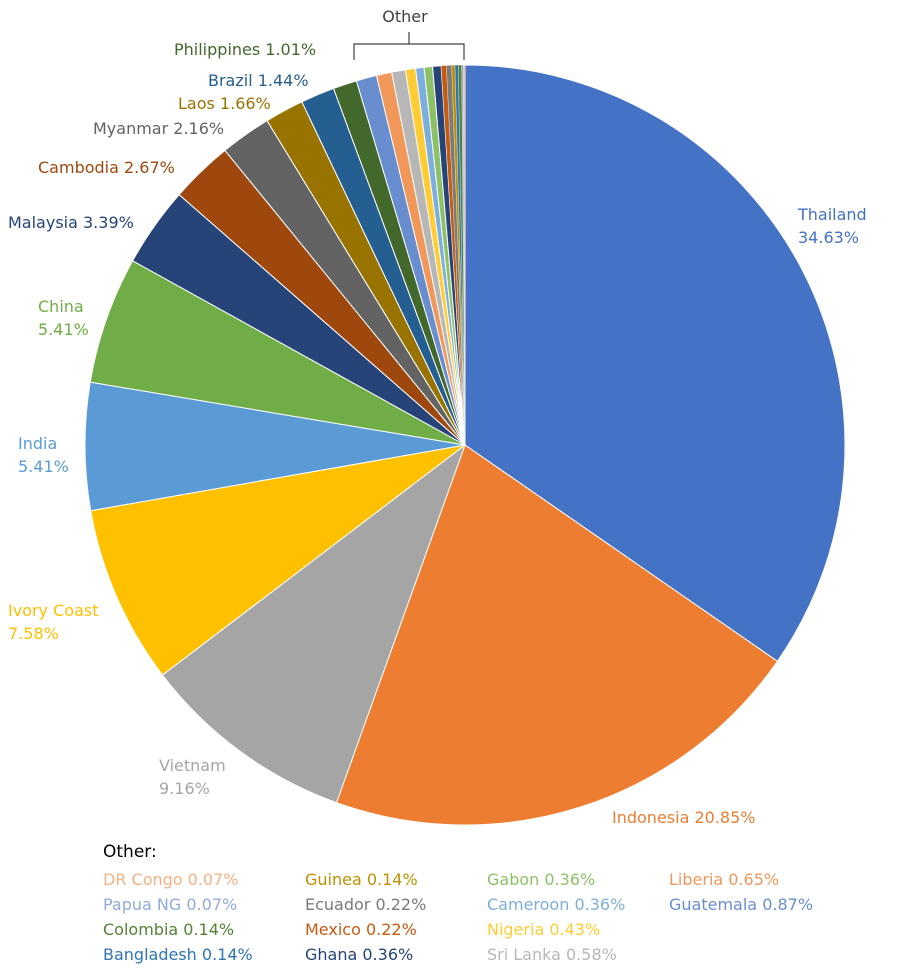 This screenshot has width=900, height=973. I want to click on slice-dr-congo, so click(464, 255).